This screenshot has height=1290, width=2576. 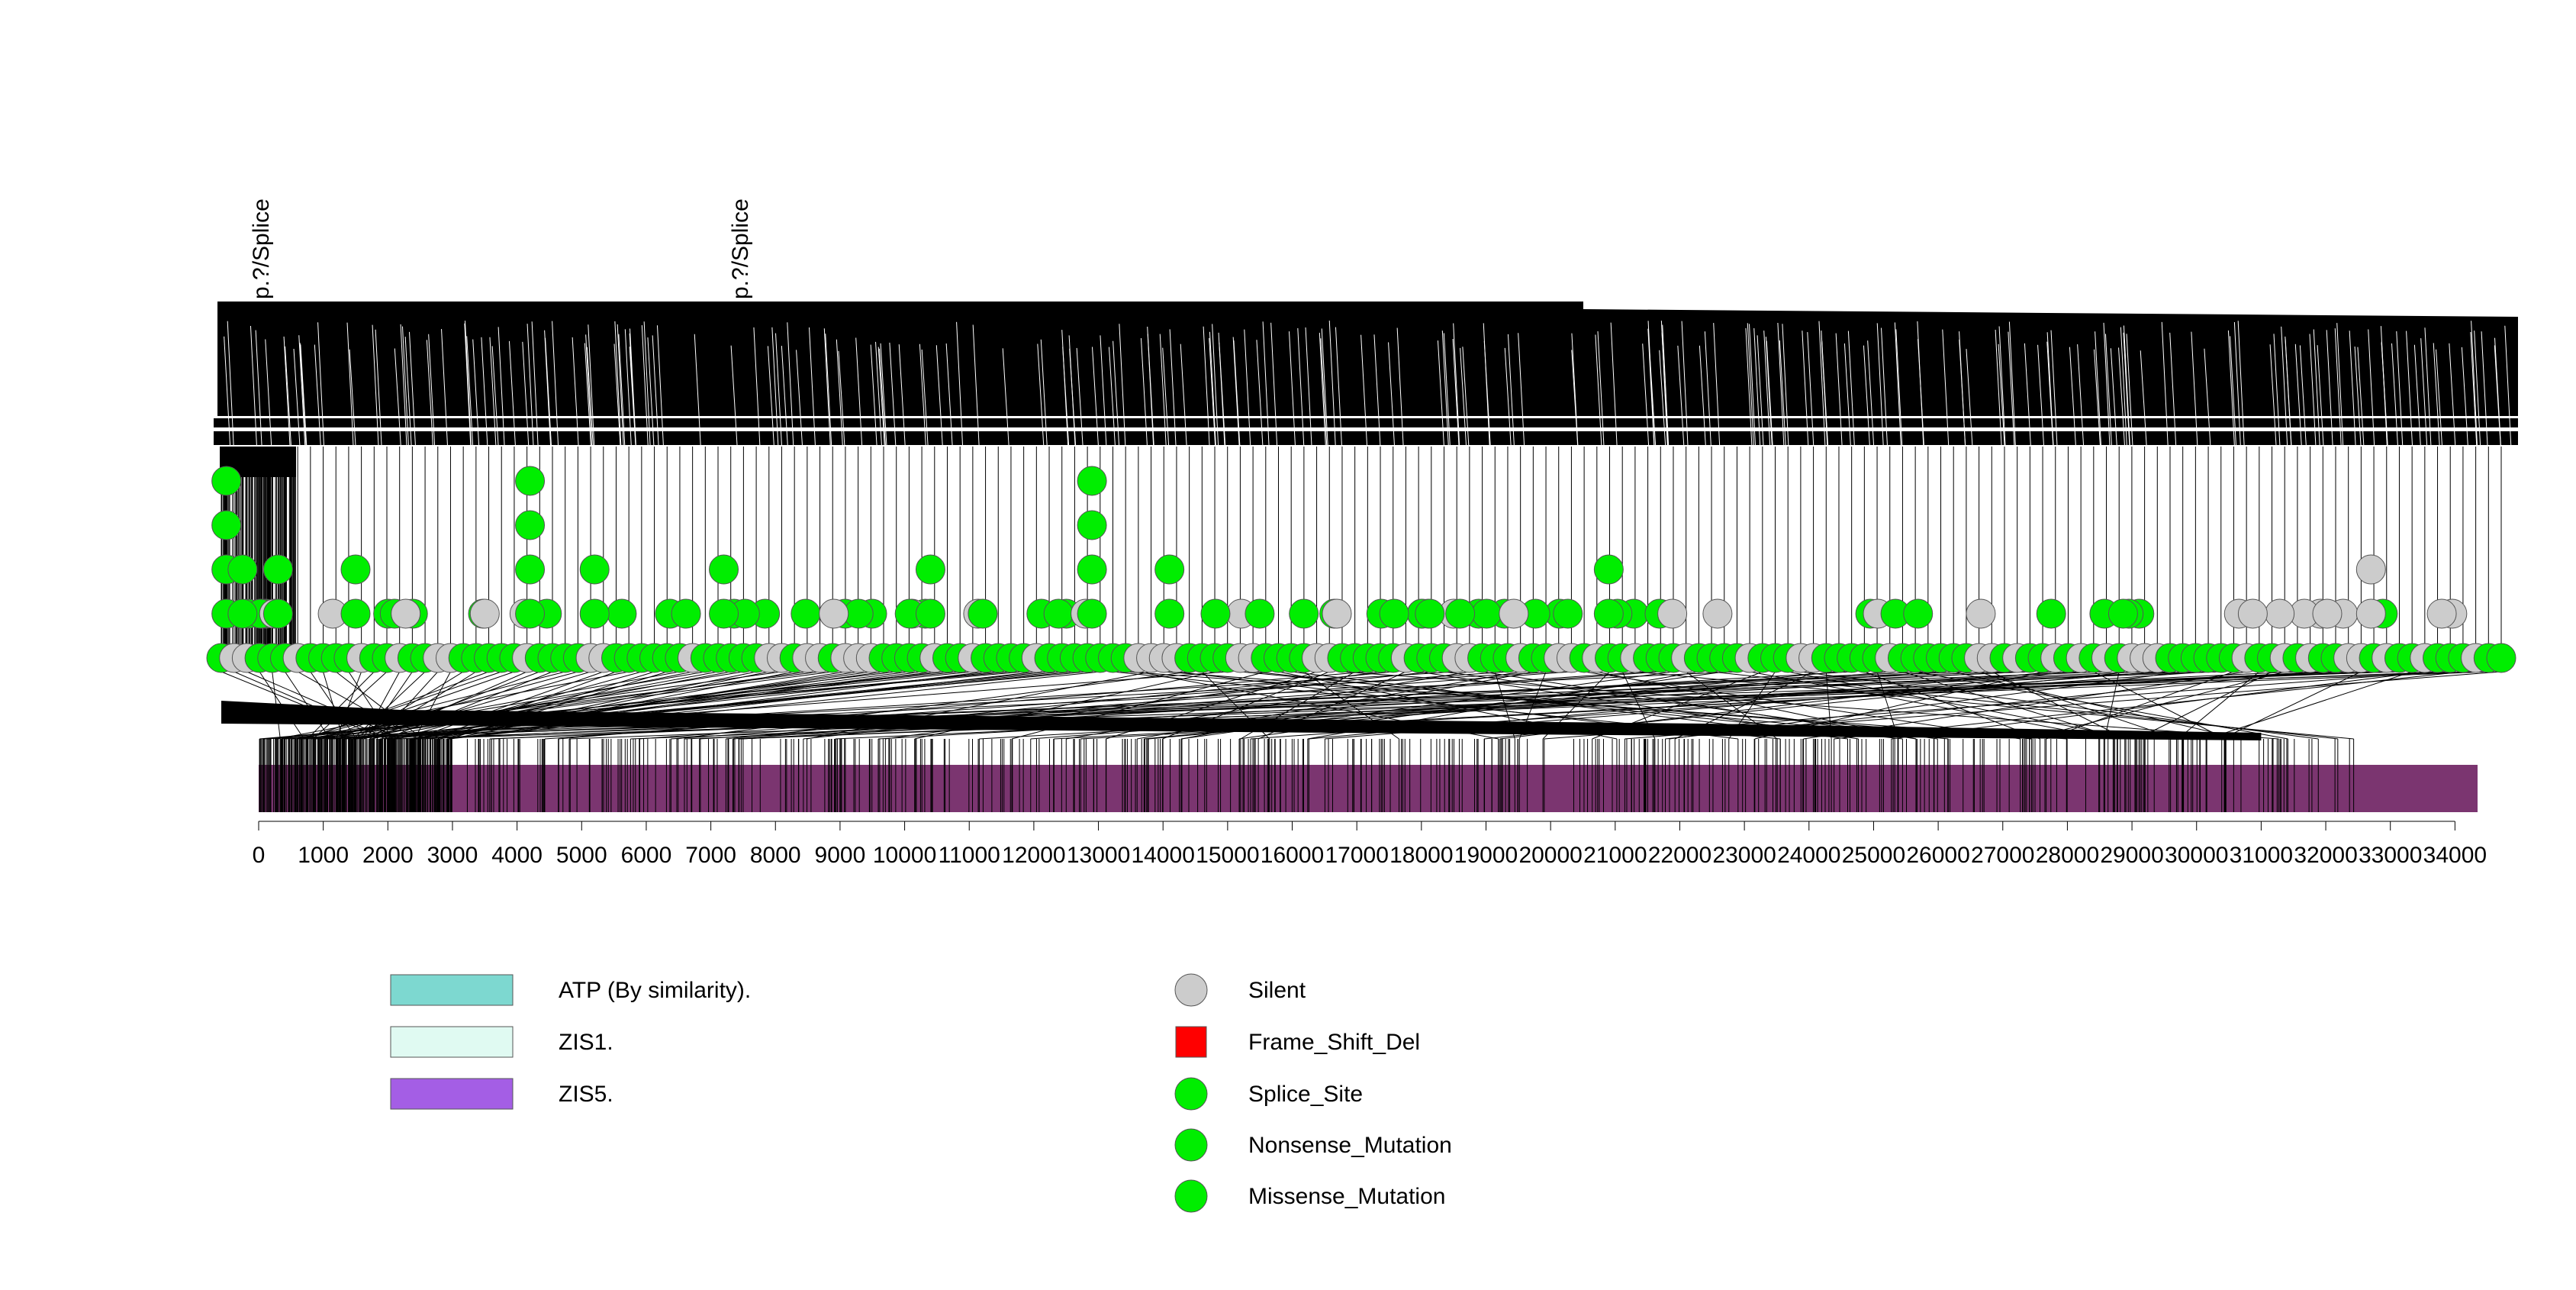 I want to click on label-clutter-band, so click(x=1366, y=438).